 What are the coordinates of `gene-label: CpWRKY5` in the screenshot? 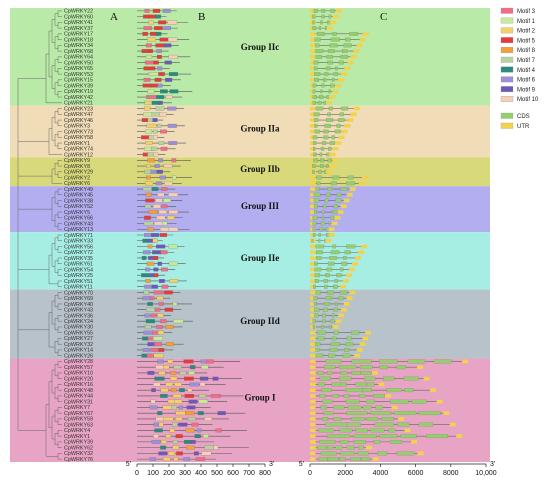 It's located at (77, 213).